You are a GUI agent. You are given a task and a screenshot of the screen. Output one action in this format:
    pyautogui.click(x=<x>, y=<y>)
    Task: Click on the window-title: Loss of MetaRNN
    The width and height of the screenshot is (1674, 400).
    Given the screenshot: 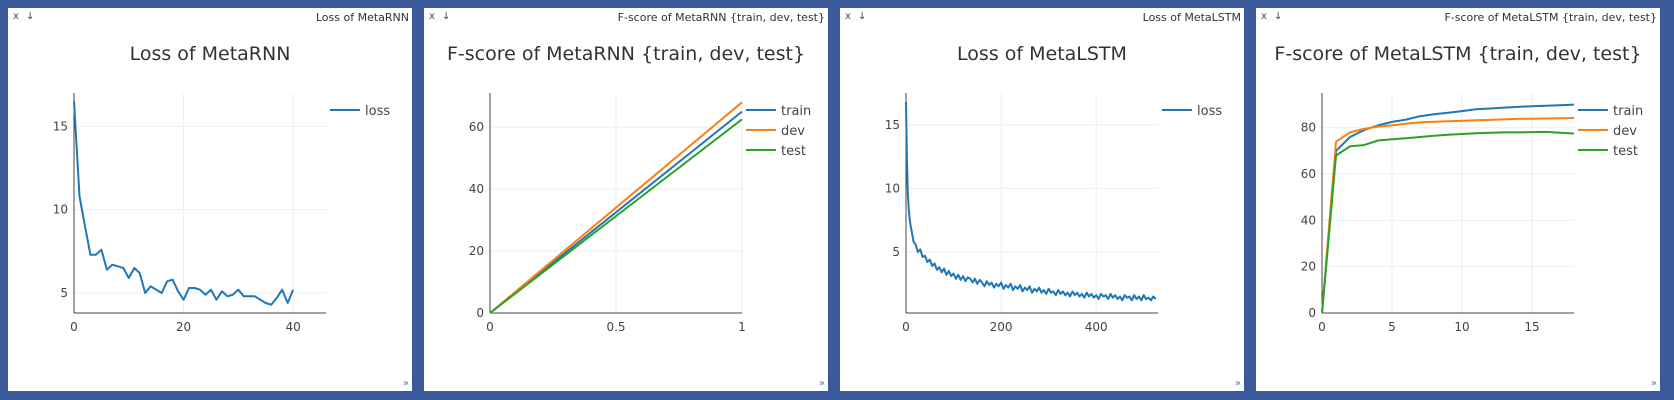 What is the action you would take?
    pyautogui.click(x=362, y=17)
    